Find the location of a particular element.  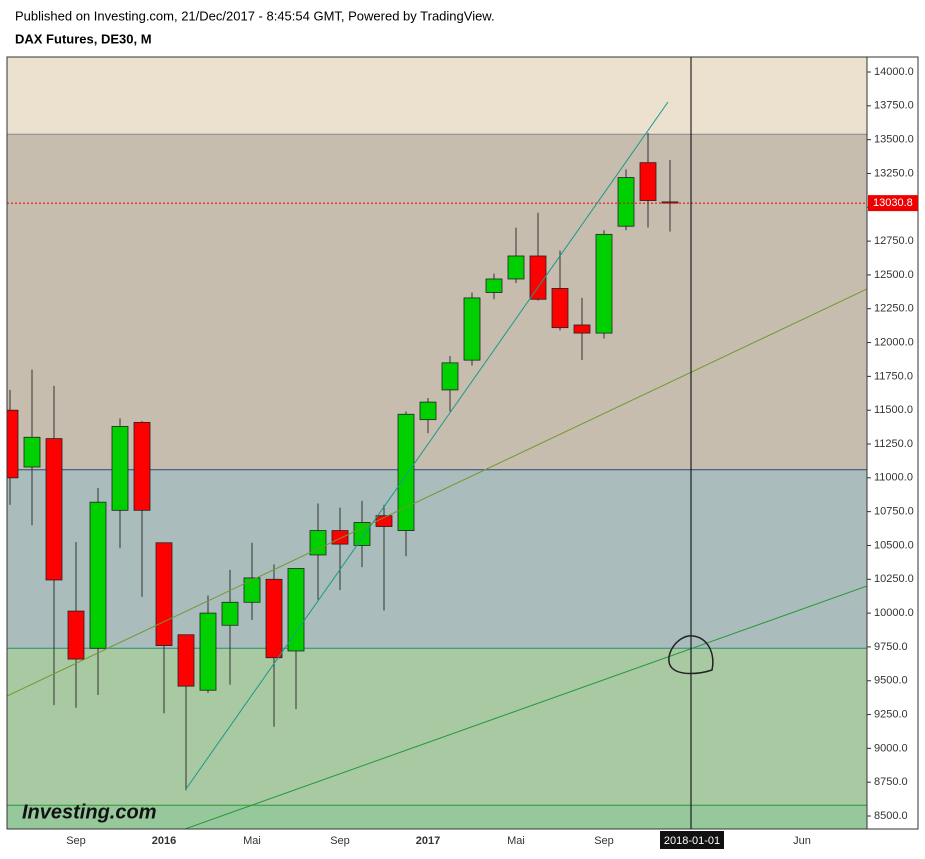

y-tick-label: 10500.0 is located at coordinates (894, 545).